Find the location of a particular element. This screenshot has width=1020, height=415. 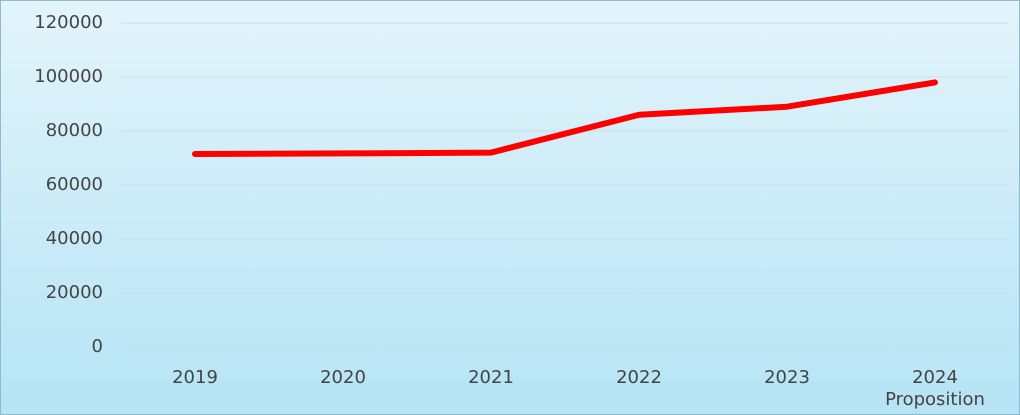

x-tick-label: 2020 is located at coordinates (343, 377).